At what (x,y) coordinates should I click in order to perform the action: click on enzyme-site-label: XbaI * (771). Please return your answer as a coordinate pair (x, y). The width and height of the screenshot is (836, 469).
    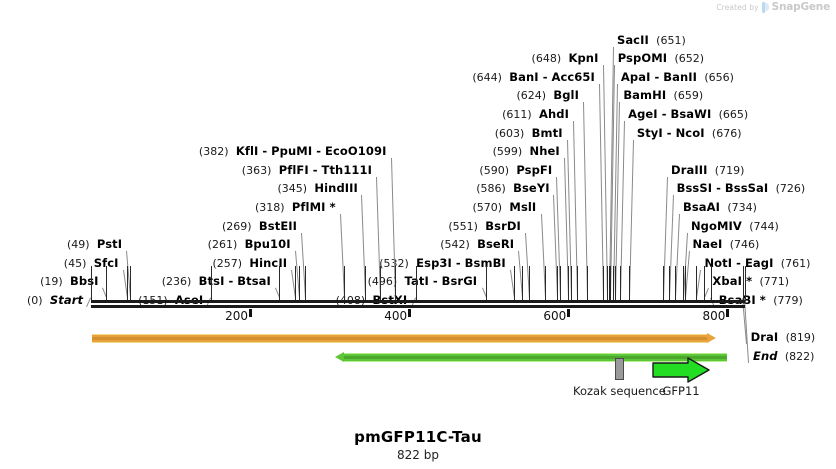
    Looking at the image, I should click on (750, 281).